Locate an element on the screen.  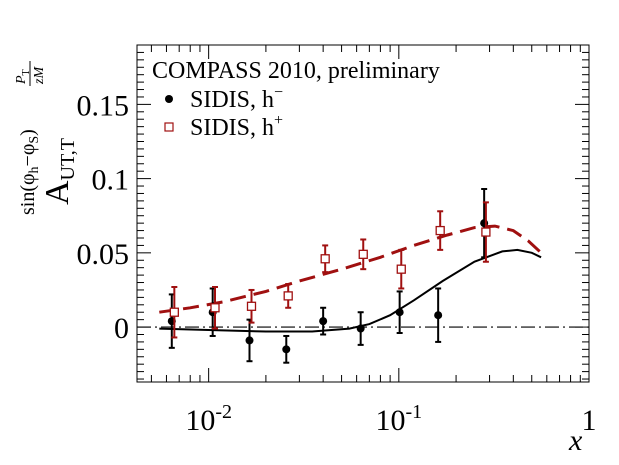
y-axis-label: AUT,T sin(φh−φS) PT zM is located at coordinates (46, 138).